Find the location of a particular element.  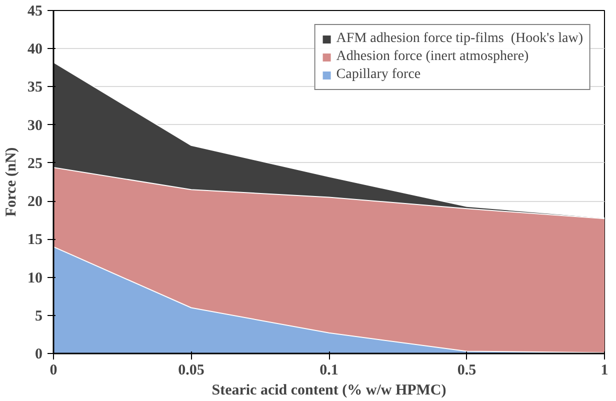

y-tick-label: 20 is located at coordinates (35, 202).